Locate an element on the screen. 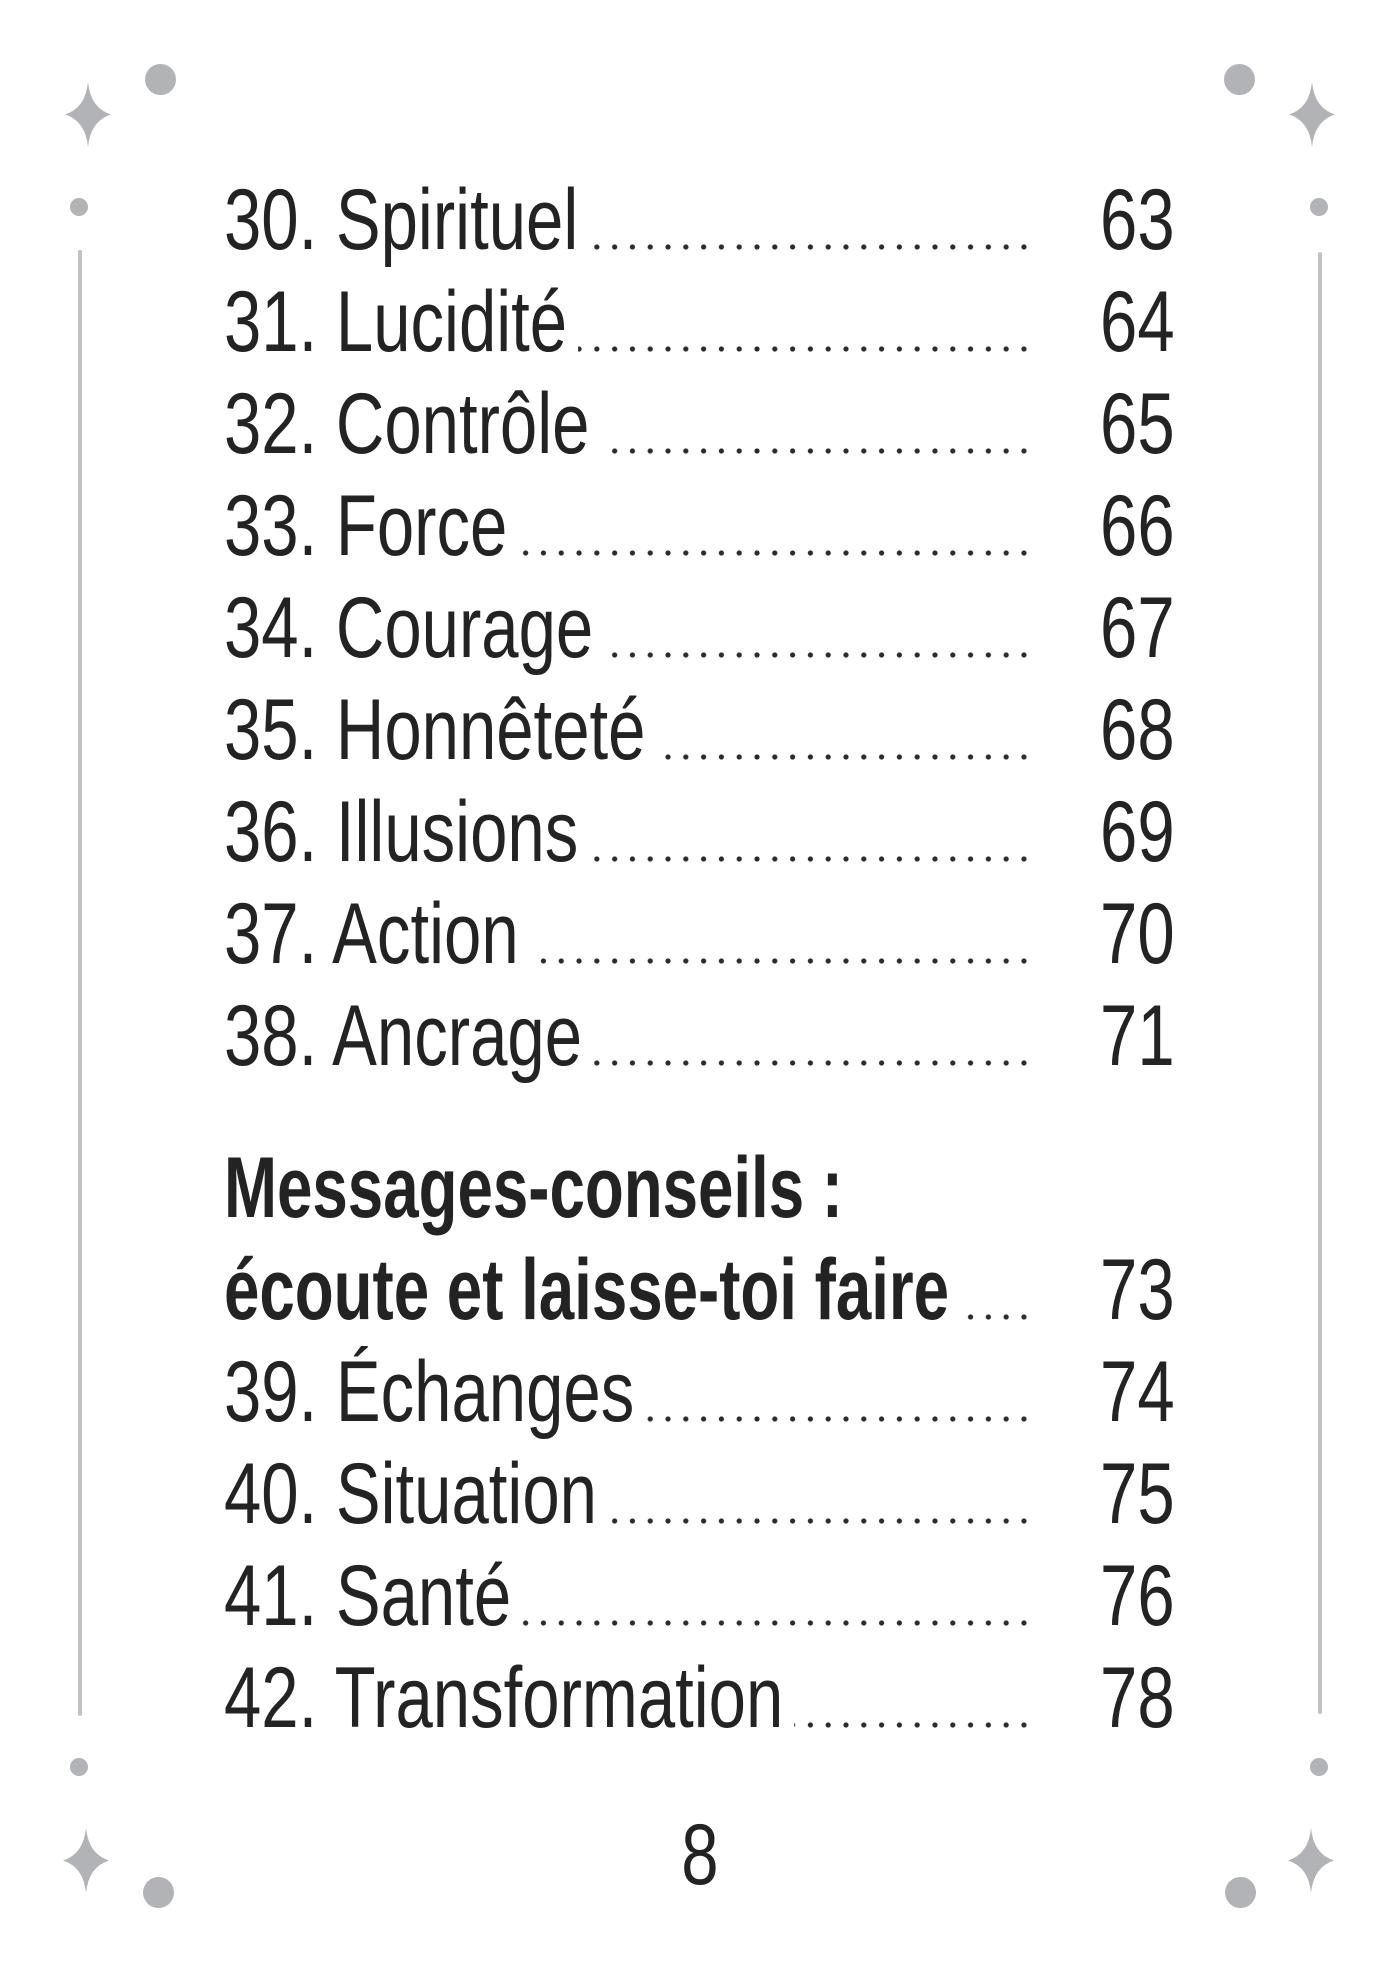 The width and height of the screenshot is (1400, 1978). toc-entry-label: 38. Ancrage is located at coordinates (408, 1036).